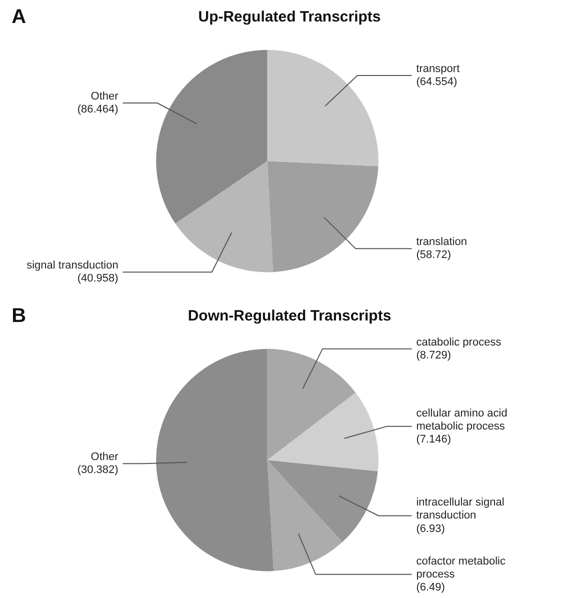  What do you see at coordinates (430, 528) in the screenshot?
I see `data-label: (6.93)` at bounding box center [430, 528].